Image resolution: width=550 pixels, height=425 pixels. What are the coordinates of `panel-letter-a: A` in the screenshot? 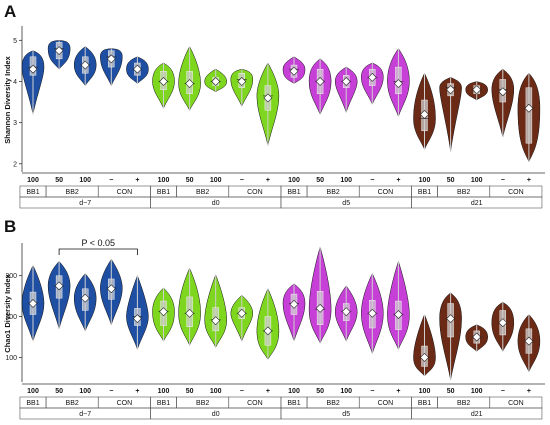 It's located at (10, 11).